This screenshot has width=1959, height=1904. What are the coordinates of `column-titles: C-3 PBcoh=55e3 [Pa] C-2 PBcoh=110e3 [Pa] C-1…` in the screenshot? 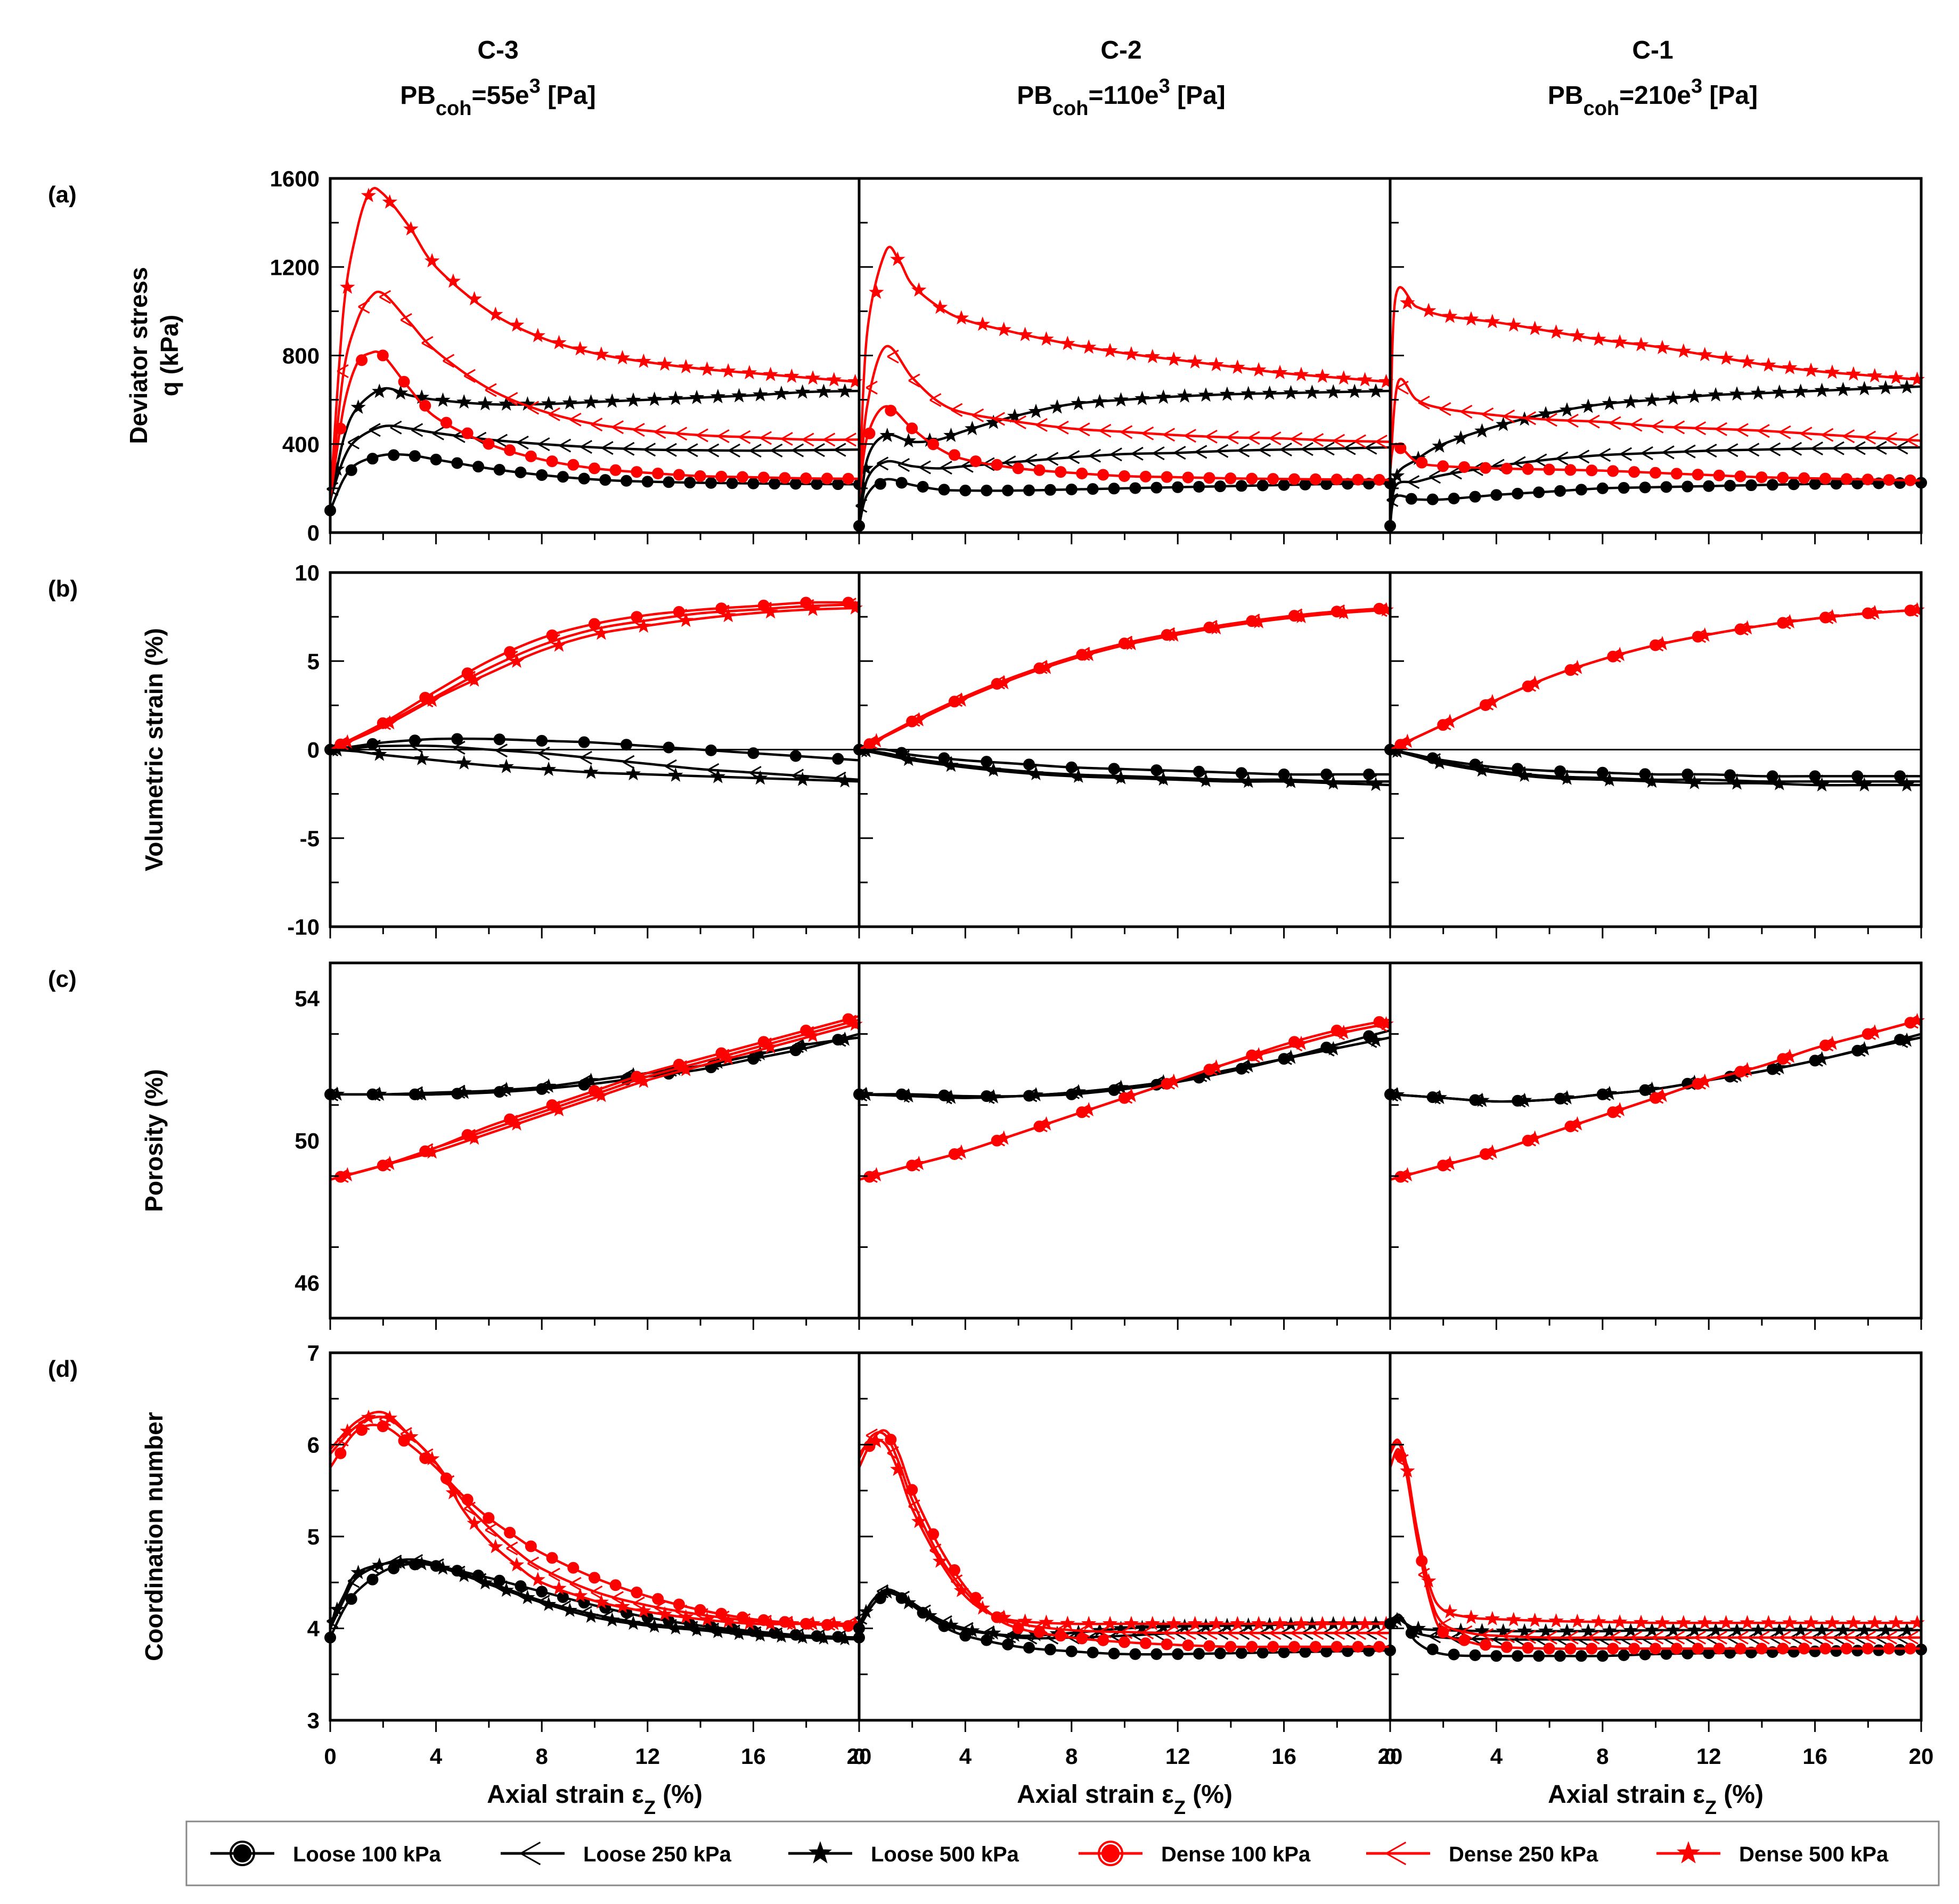 It's located at (1079, 78).